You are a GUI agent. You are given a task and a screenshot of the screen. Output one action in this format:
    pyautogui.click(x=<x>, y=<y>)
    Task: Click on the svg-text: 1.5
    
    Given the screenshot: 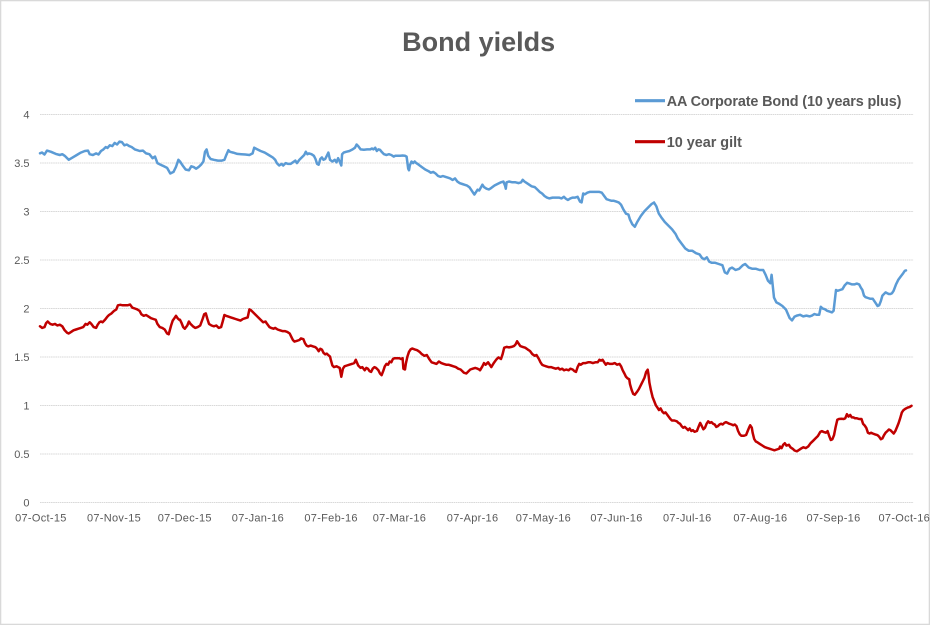 What is the action you would take?
    pyautogui.click(x=21, y=358)
    